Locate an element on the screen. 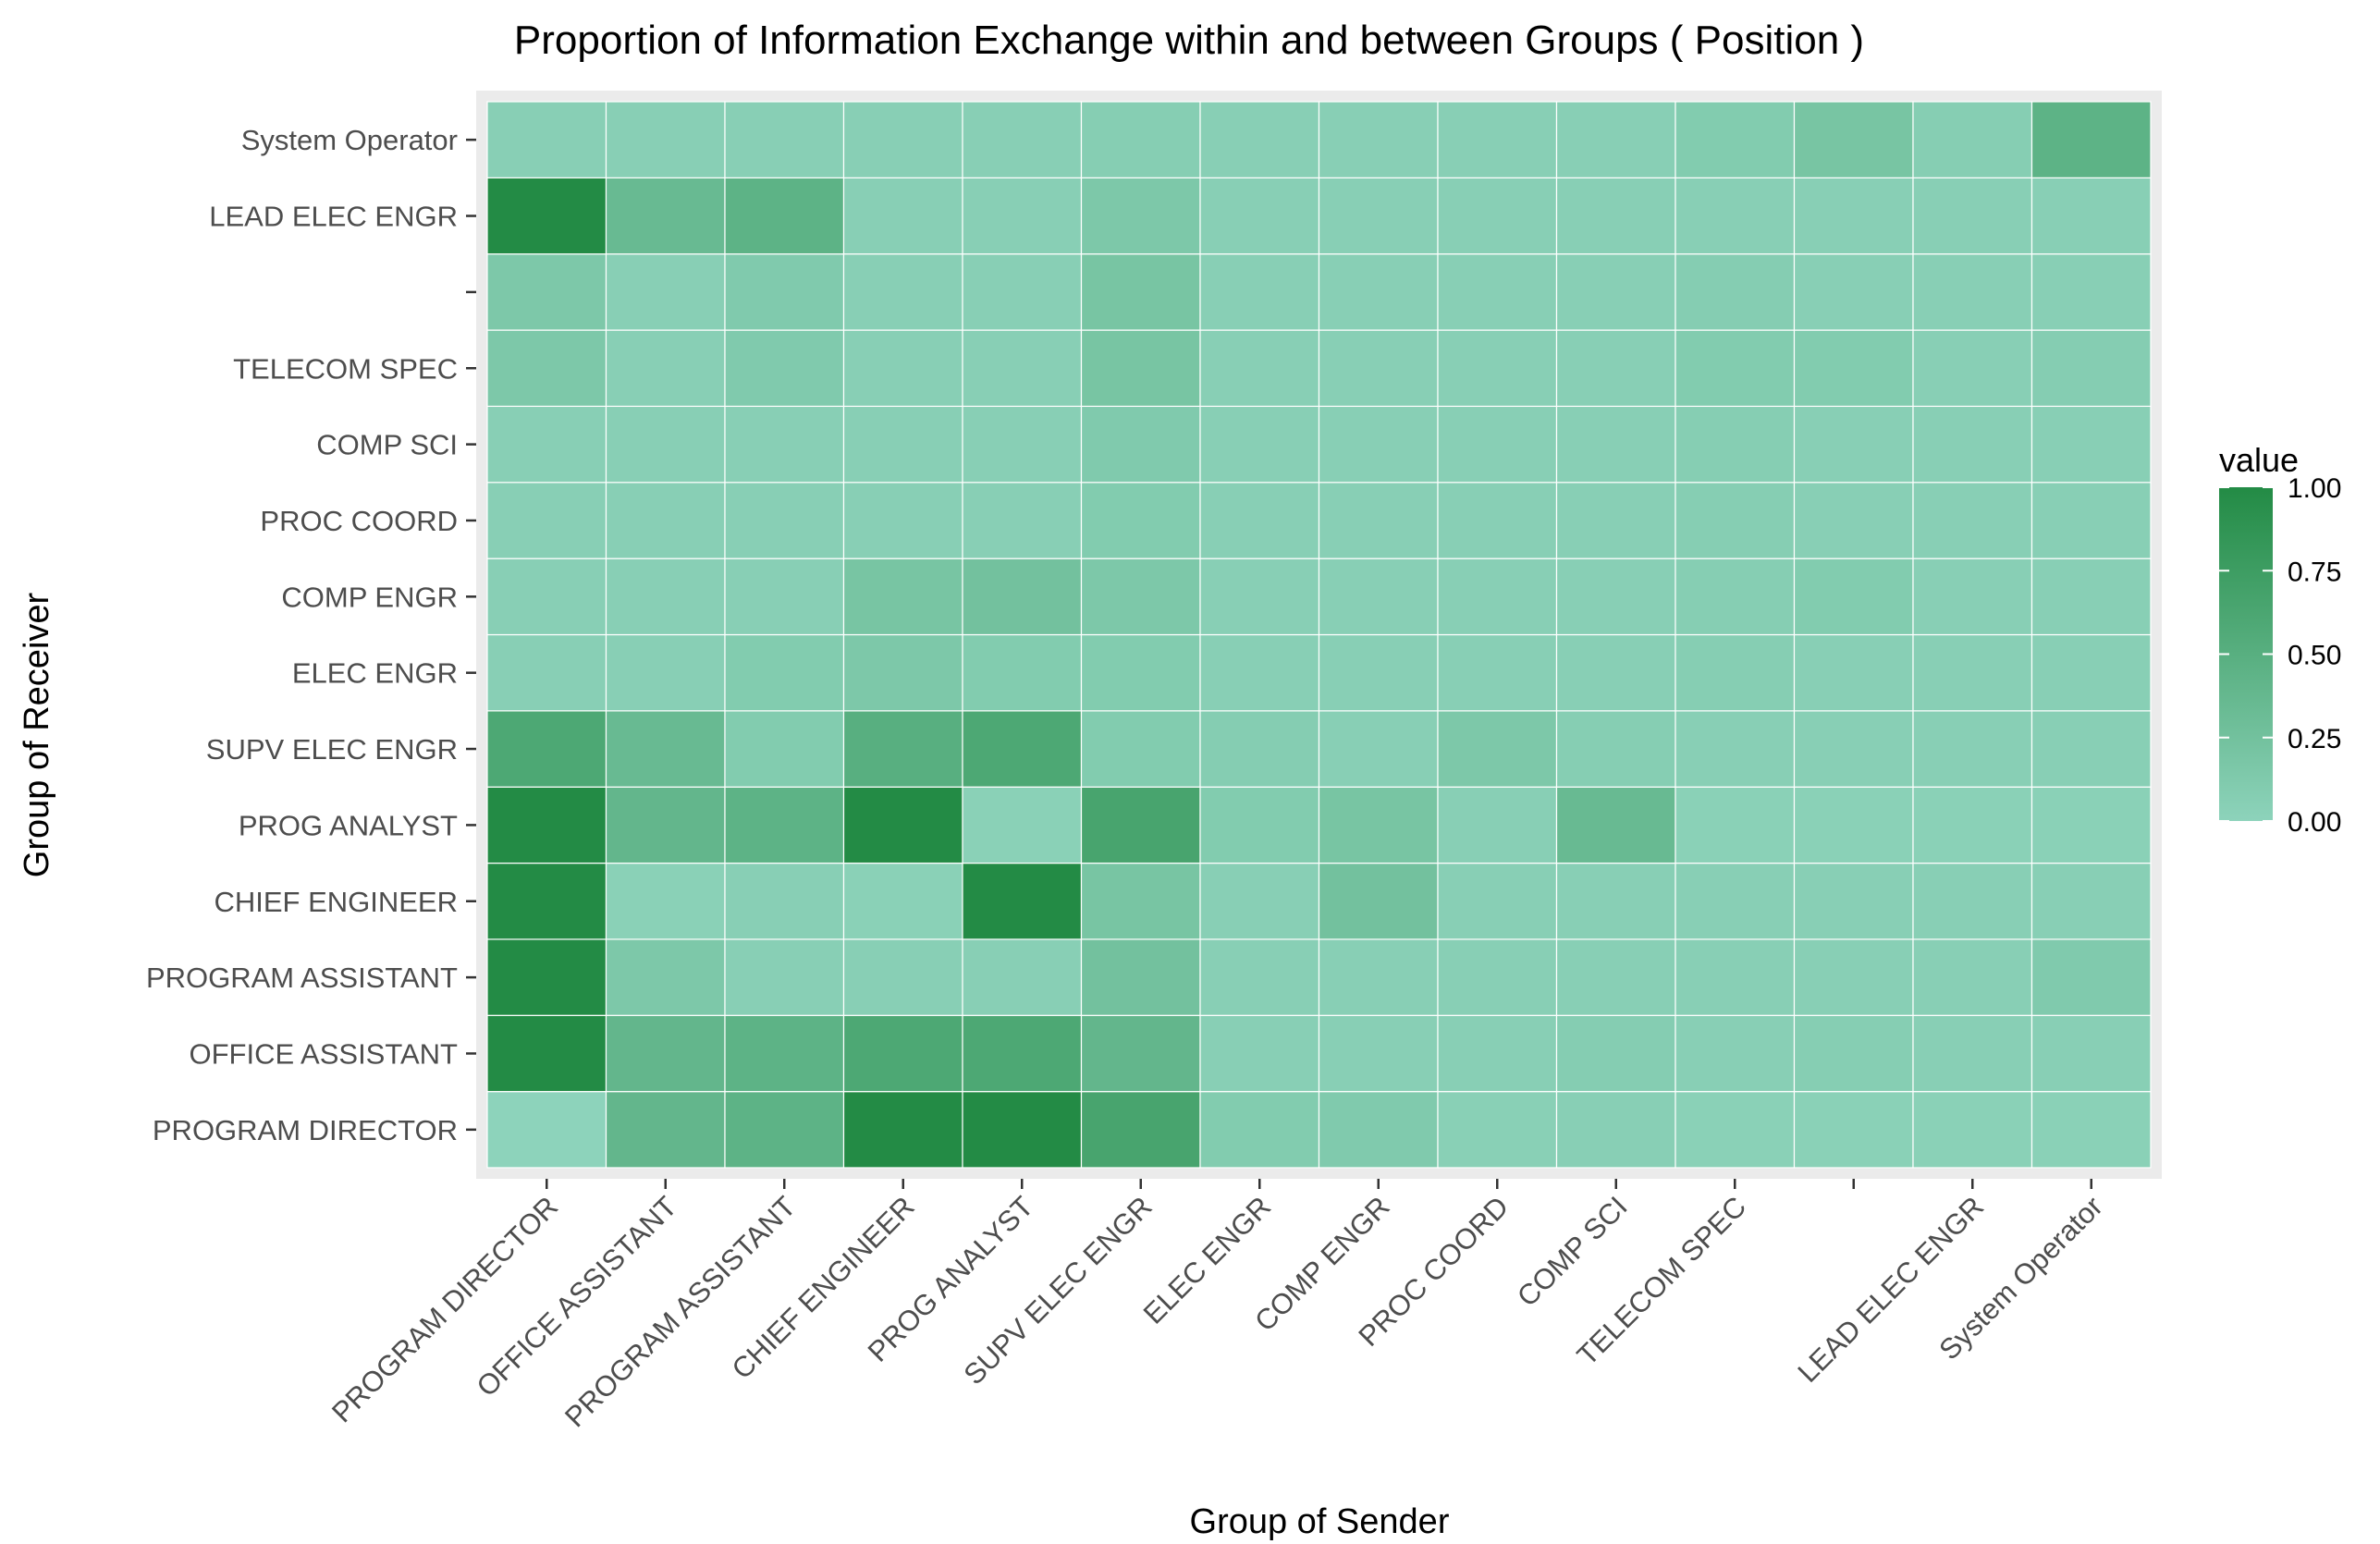  legend-tick-label: 0.50 is located at coordinates (2314, 656).